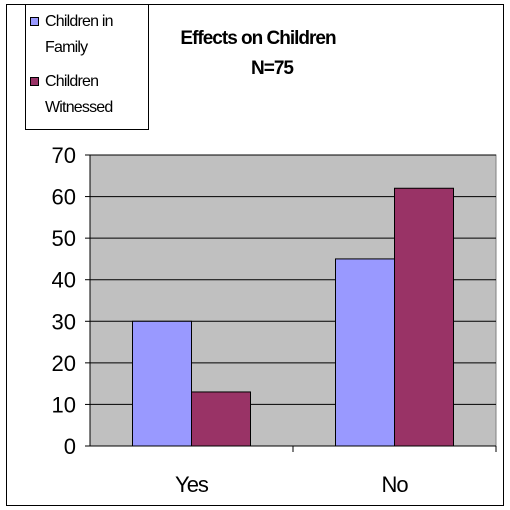 This screenshot has width=510, height=510. What do you see at coordinates (79, 94) in the screenshot?
I see `legend-label-children-witnessed: Children Witnessed` at bounding box center [79, 94].